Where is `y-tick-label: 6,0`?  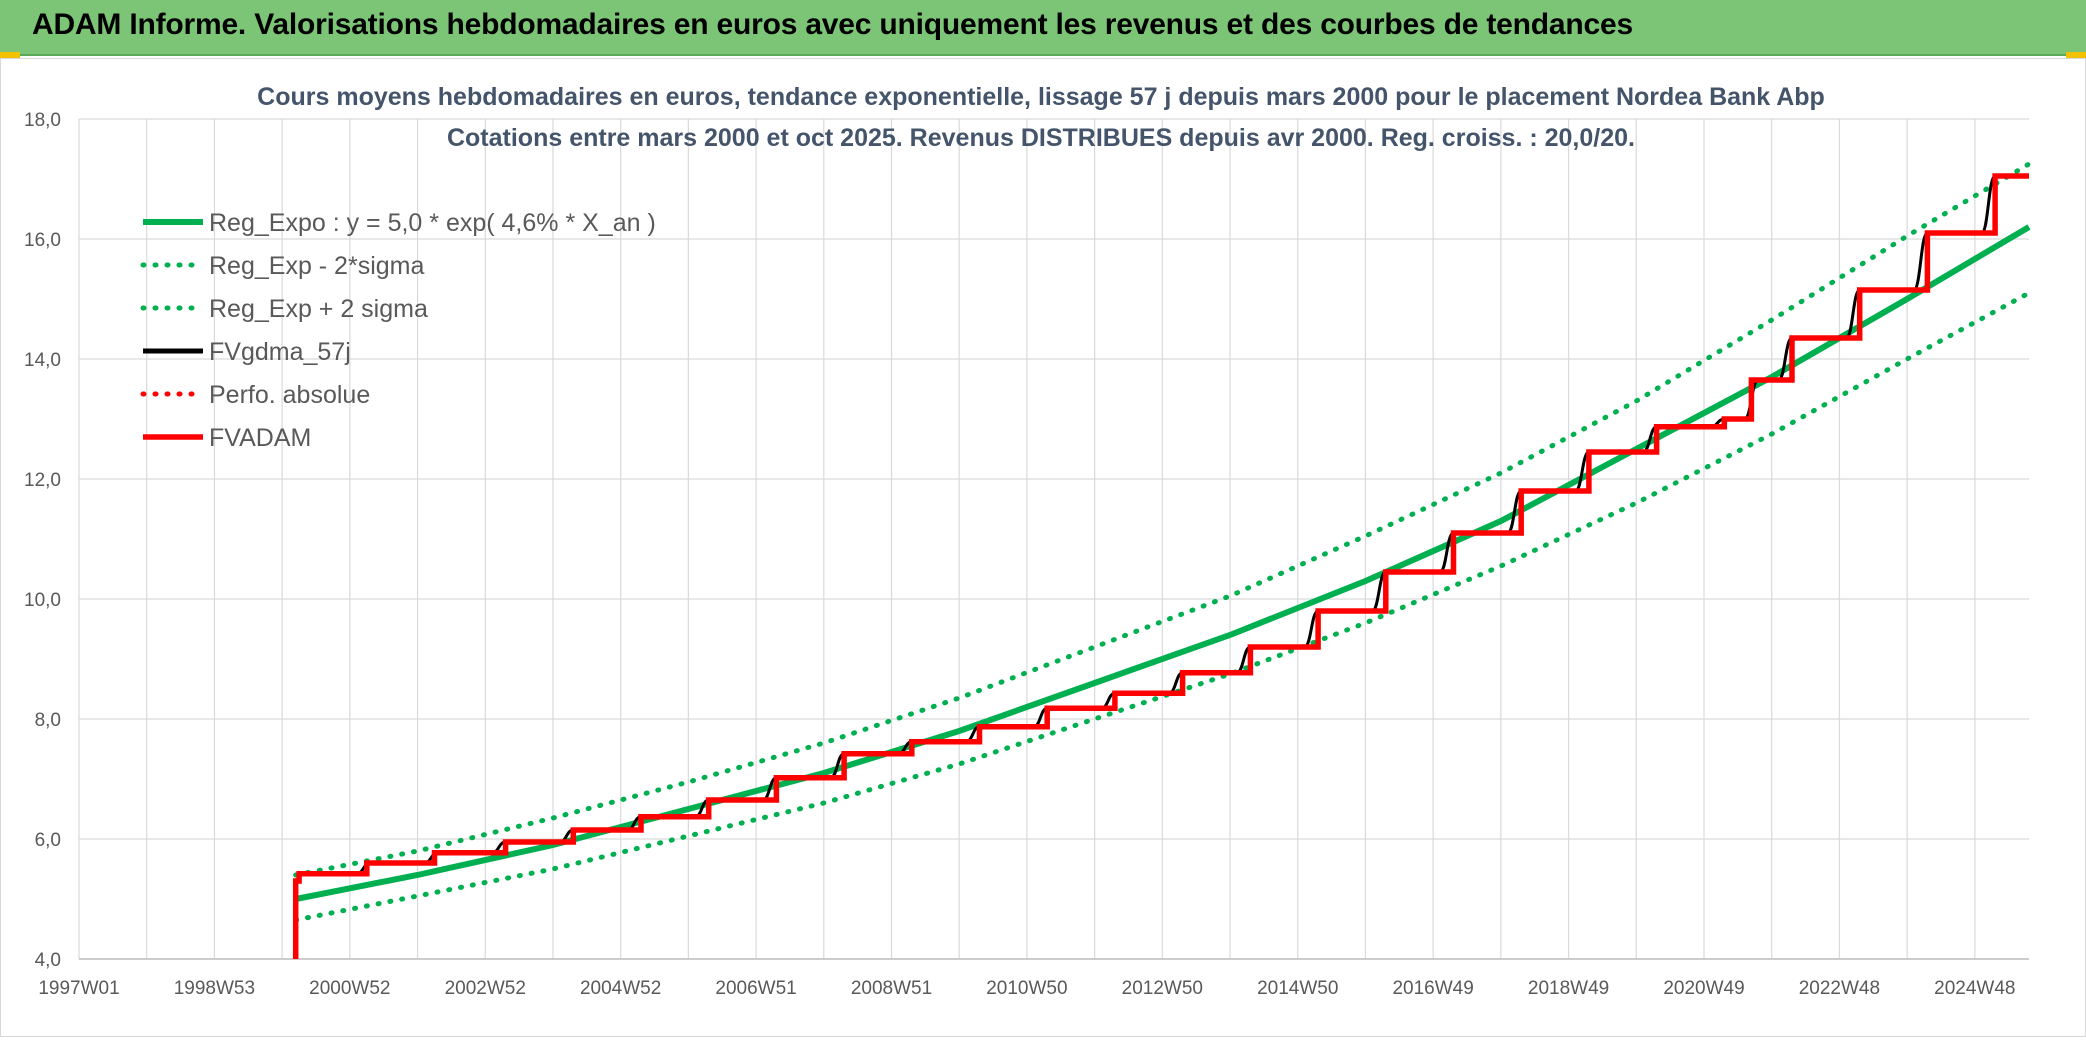 y-tick-label: 6,0 is located at coordinates (48, 840).